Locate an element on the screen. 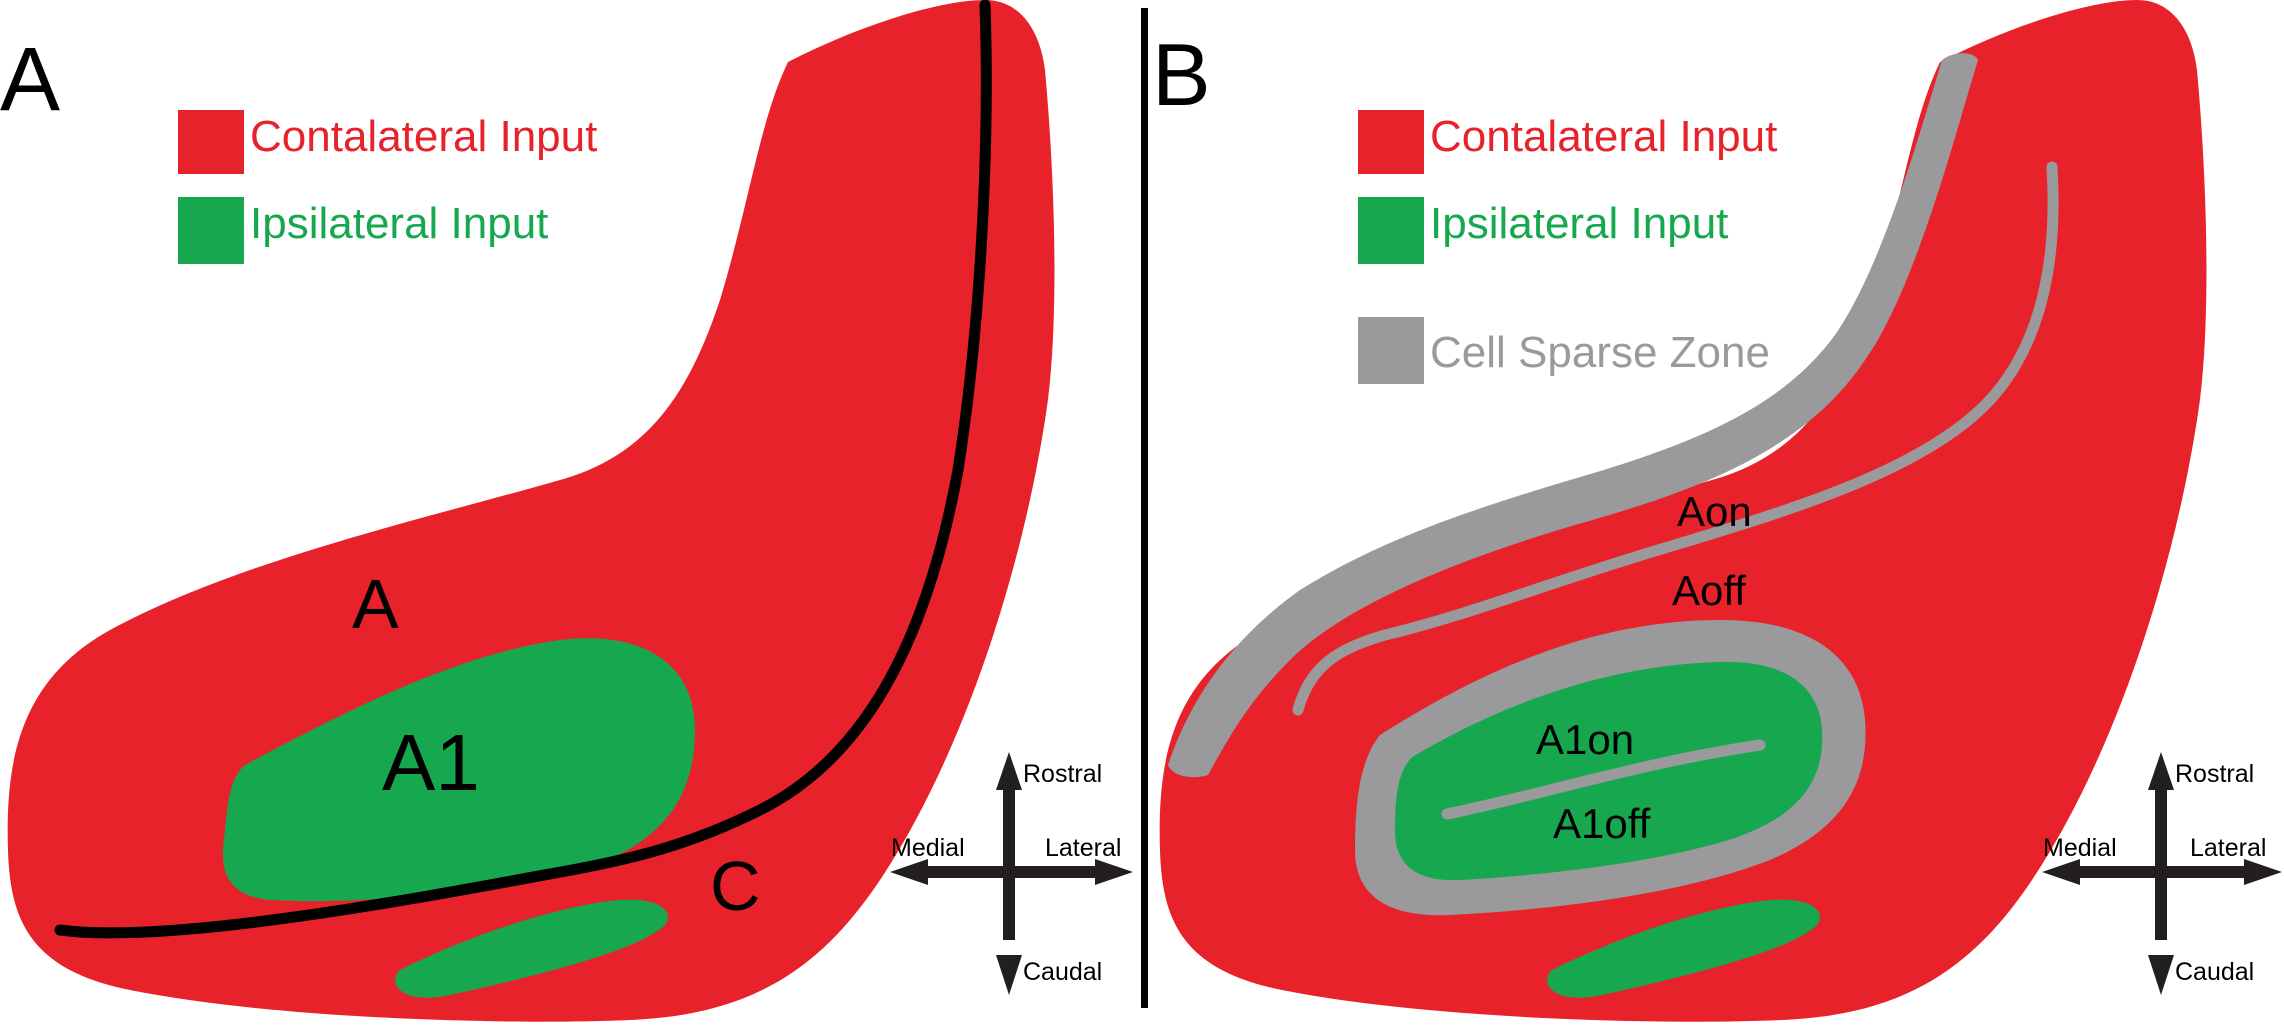 This screenshot has width=2284, height=1025. panel-a-c-patch is located at coordinates (531, 948).